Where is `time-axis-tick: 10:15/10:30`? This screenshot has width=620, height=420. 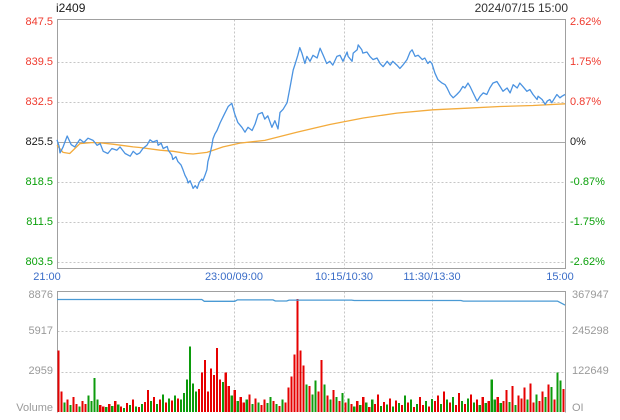 time-axis-tick: 10:15/10:30 is located at coordinates (344, 277).